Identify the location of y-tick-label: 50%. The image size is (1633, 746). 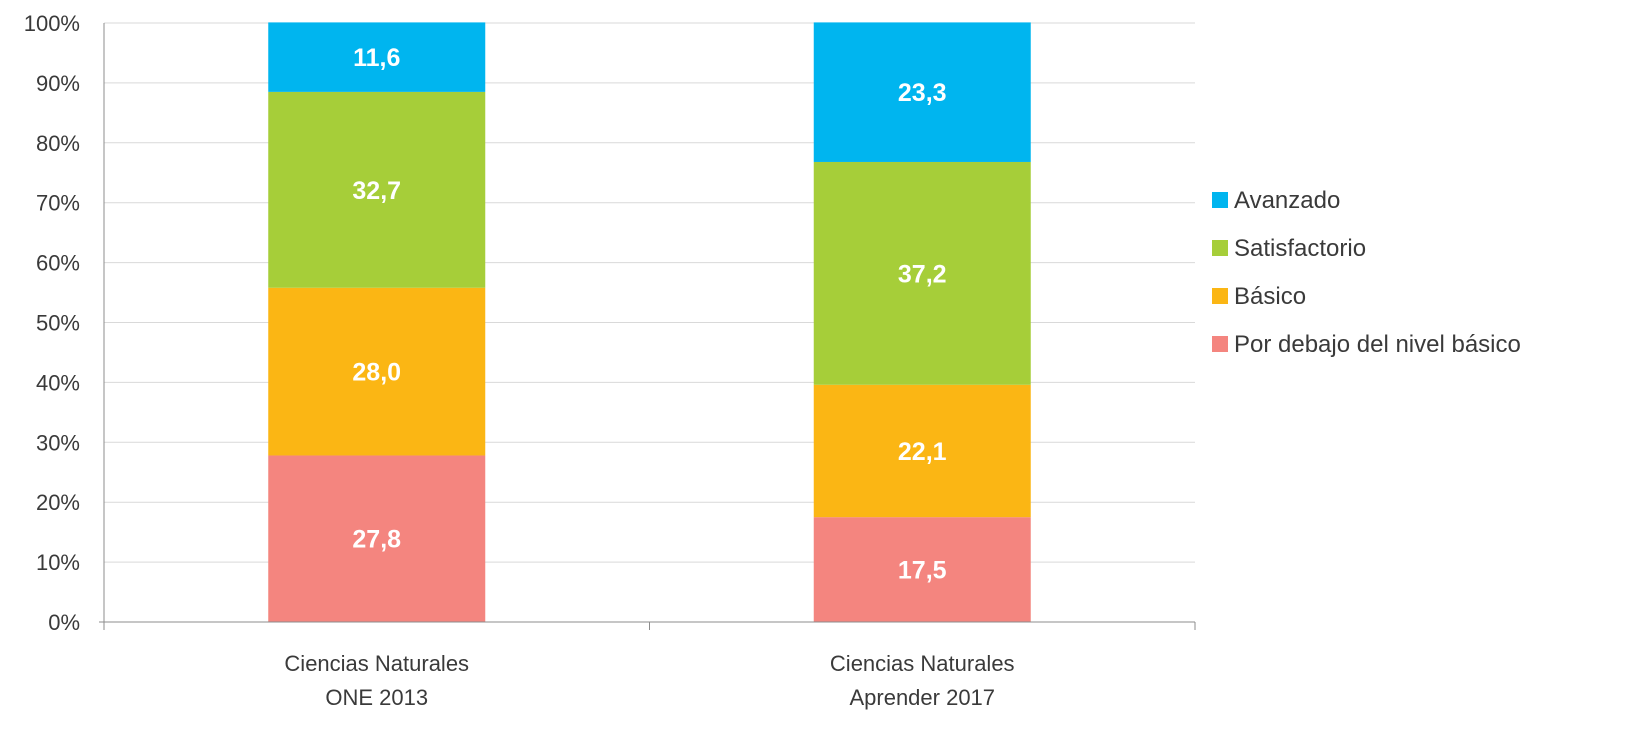
(58, 323).